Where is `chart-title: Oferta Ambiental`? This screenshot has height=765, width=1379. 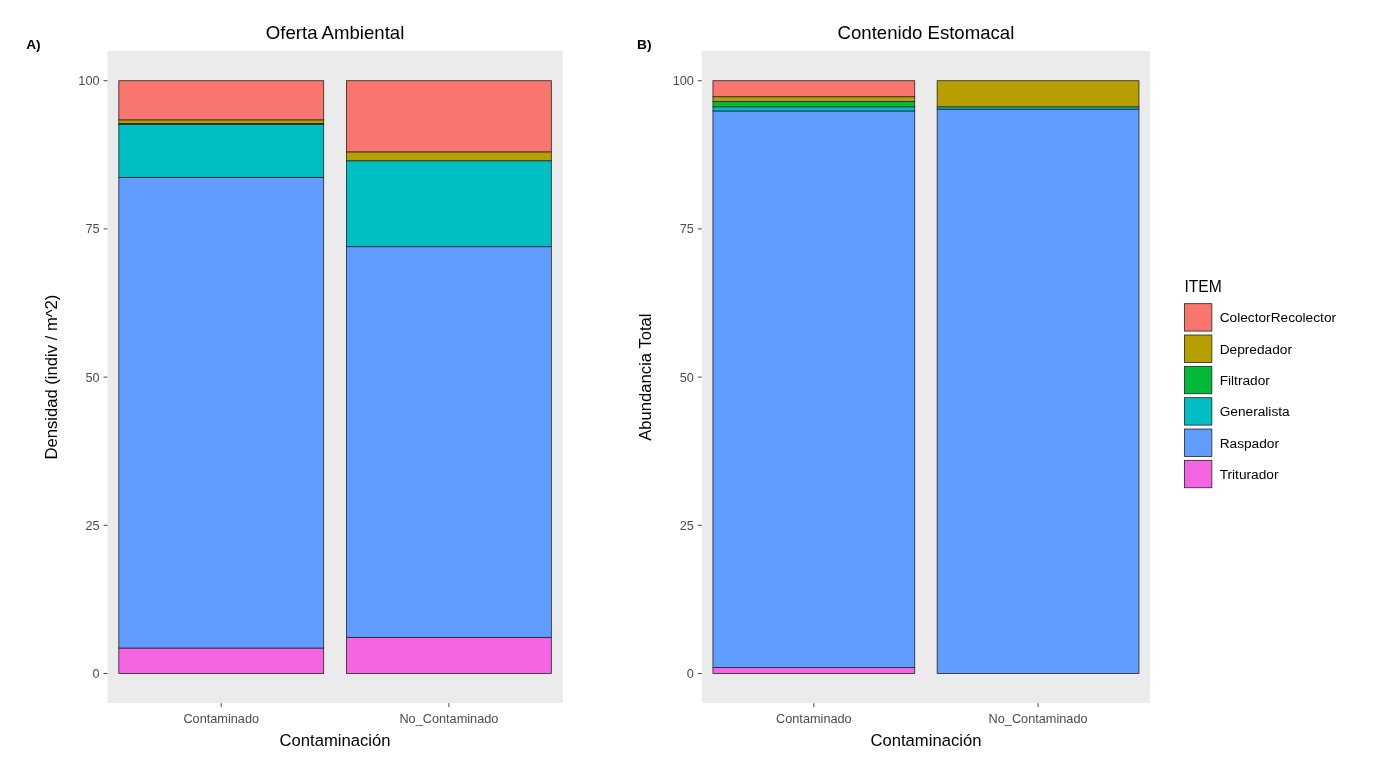
chart-title: Oferta Ambiental is located at coordinates (335, 33).